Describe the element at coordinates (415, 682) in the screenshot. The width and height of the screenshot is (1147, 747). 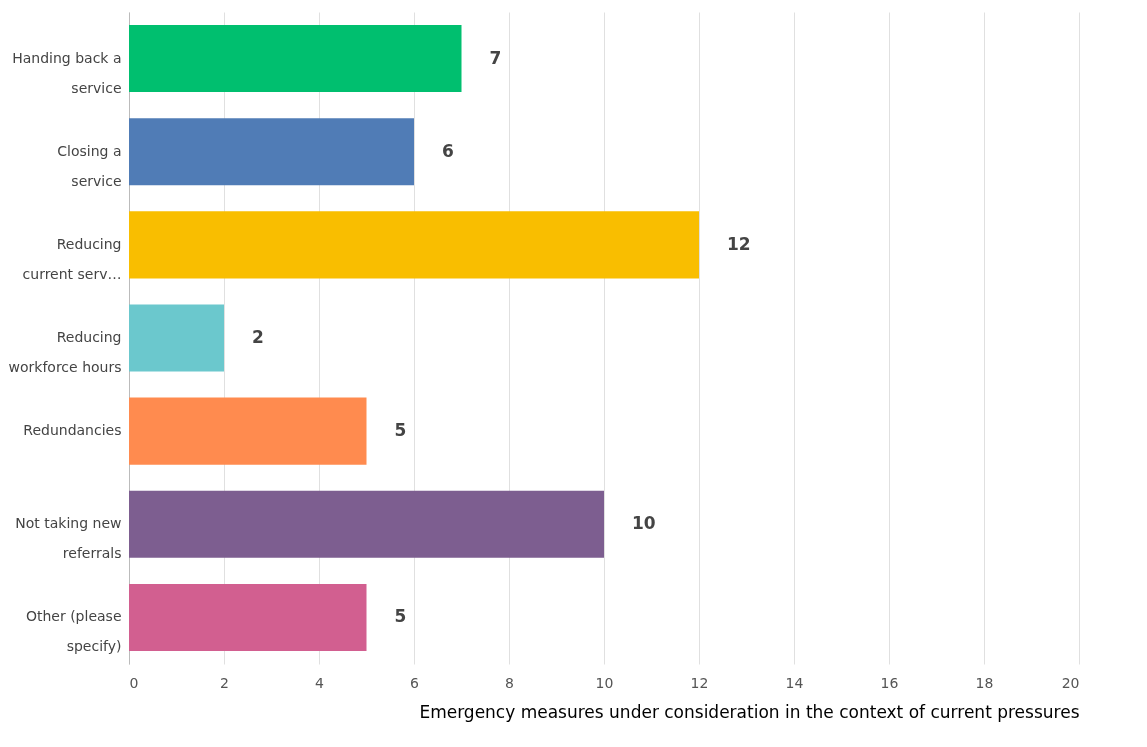
I see `x-tick-label: 6` at that location.